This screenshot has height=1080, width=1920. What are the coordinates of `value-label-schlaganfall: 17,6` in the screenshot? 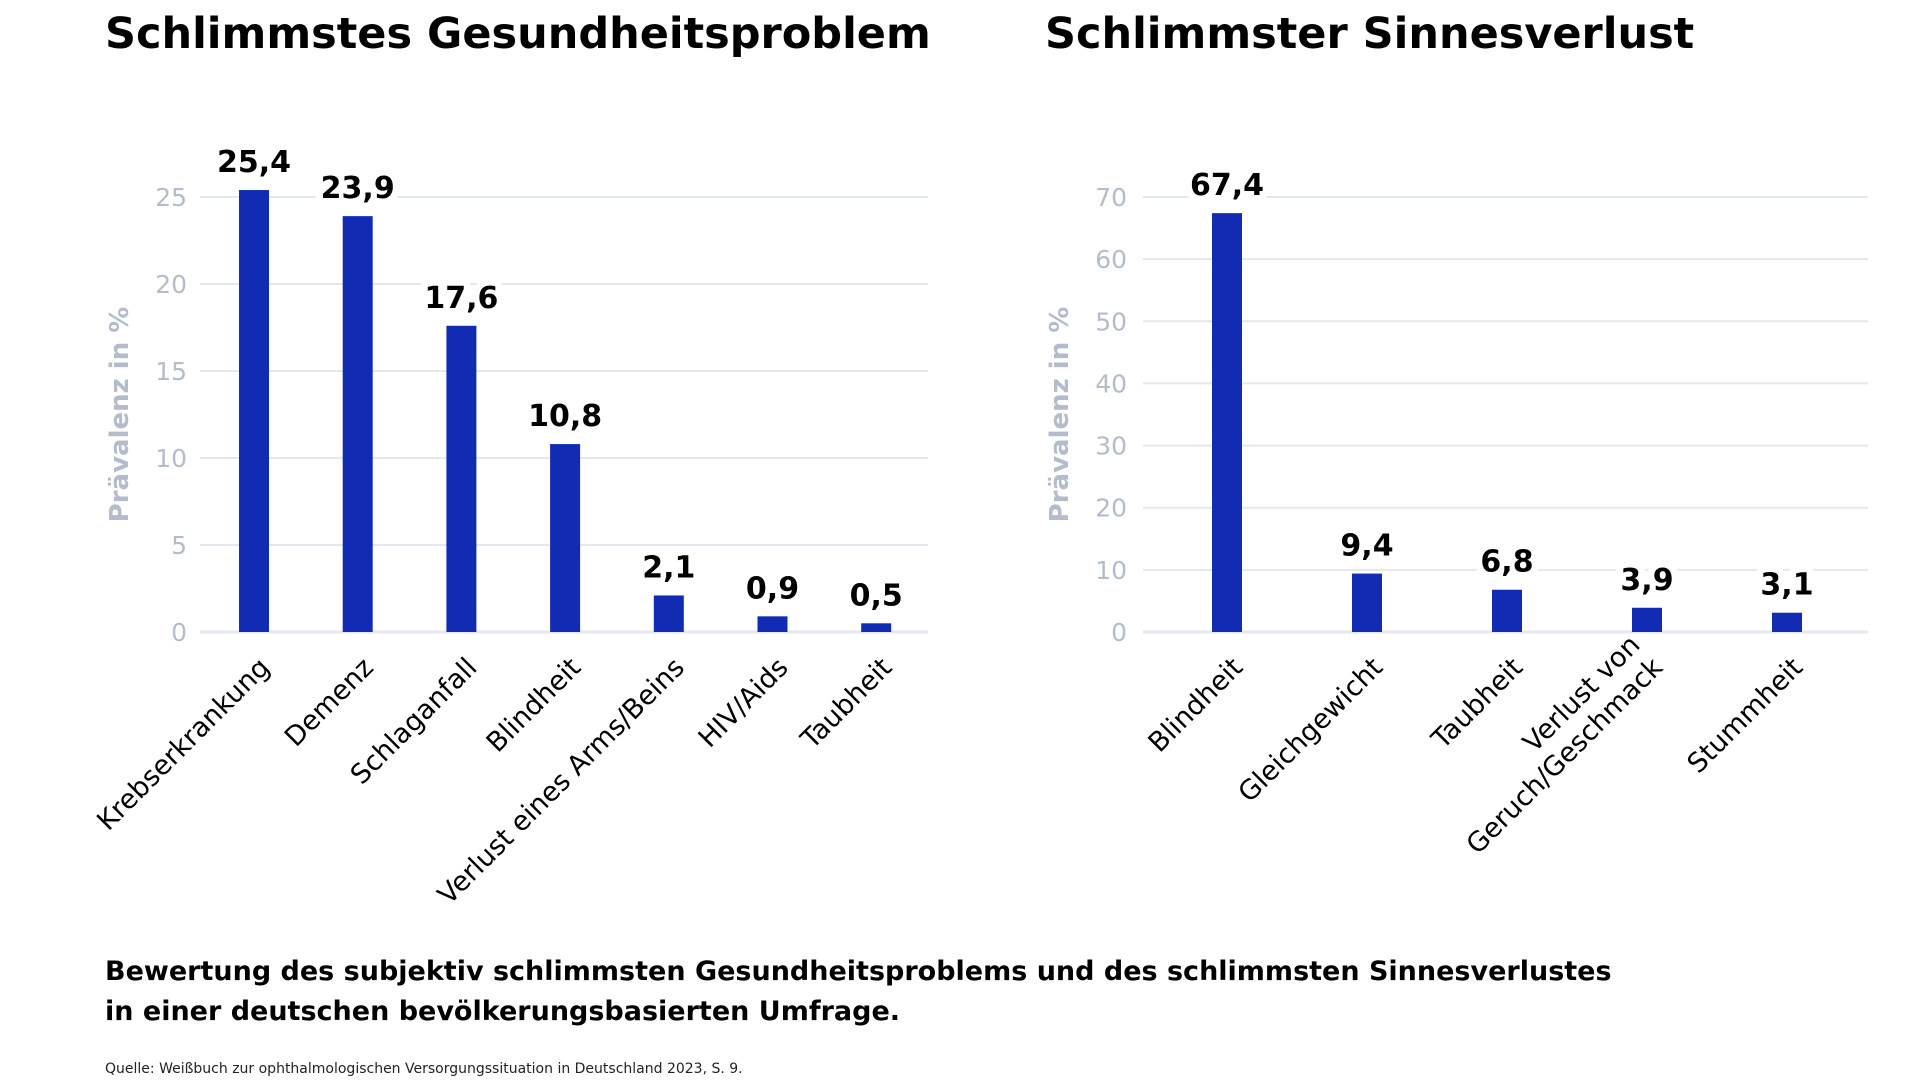 It's located at (461, 298).